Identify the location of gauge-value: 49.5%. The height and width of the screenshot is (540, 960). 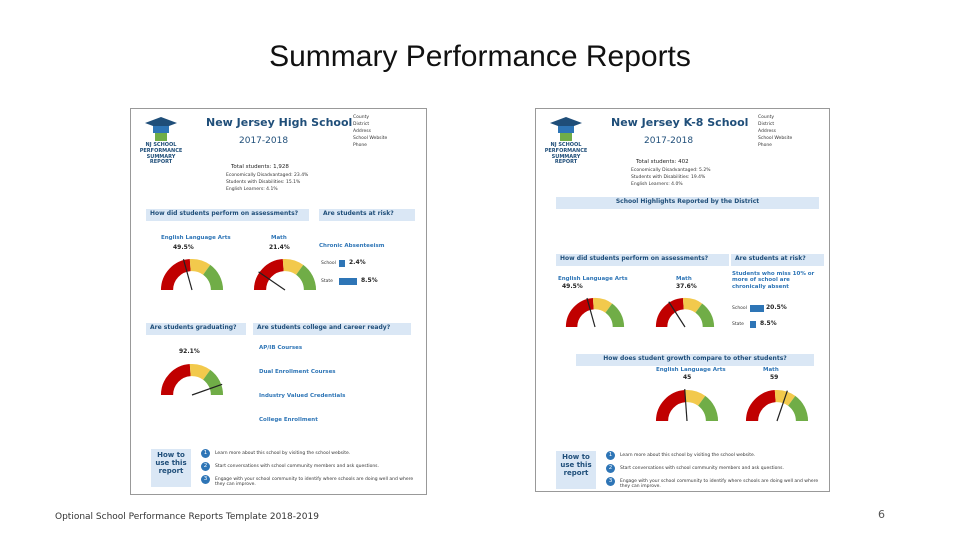
(183, 247).